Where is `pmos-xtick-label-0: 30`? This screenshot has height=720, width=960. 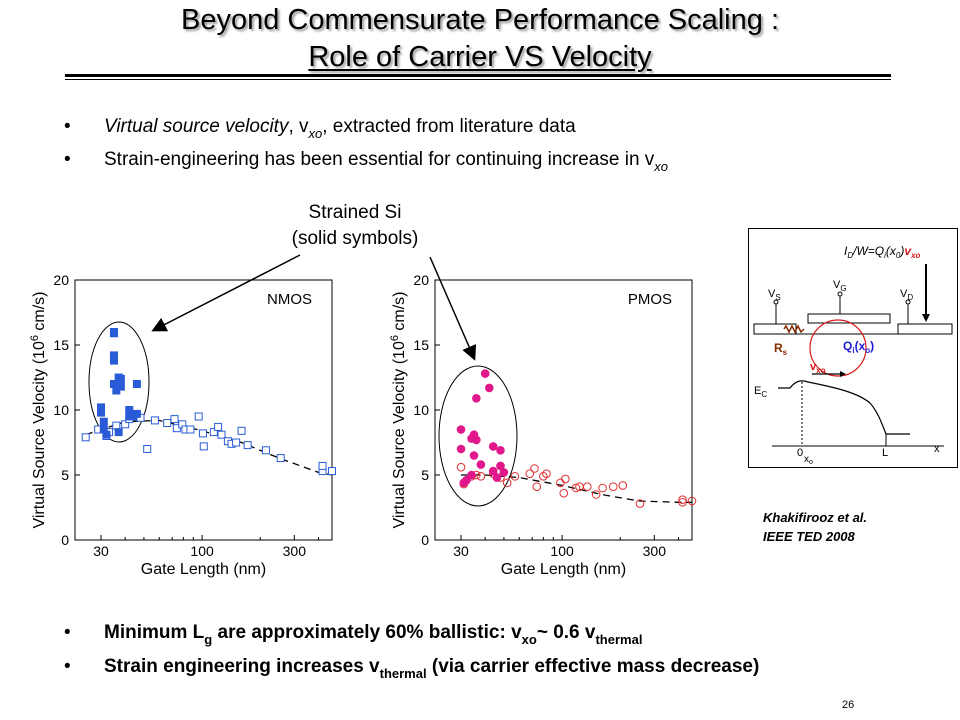
pmos-xtick-label-0: 30 is located at coordinates (461, 551).